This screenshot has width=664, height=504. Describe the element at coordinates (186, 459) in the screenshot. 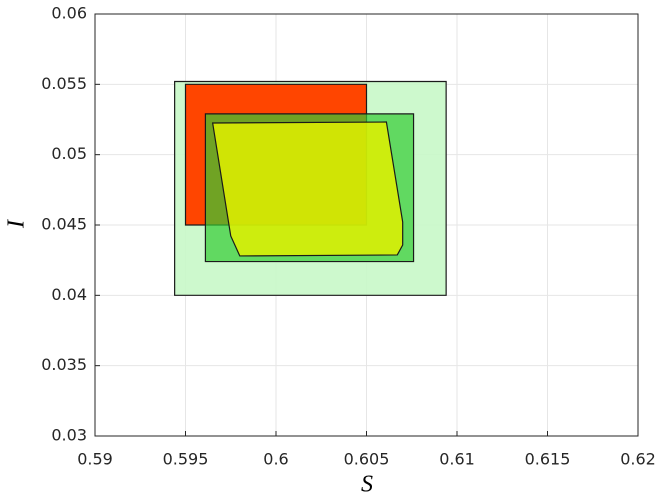

I see `x-tick-label: 0.595` at that location.